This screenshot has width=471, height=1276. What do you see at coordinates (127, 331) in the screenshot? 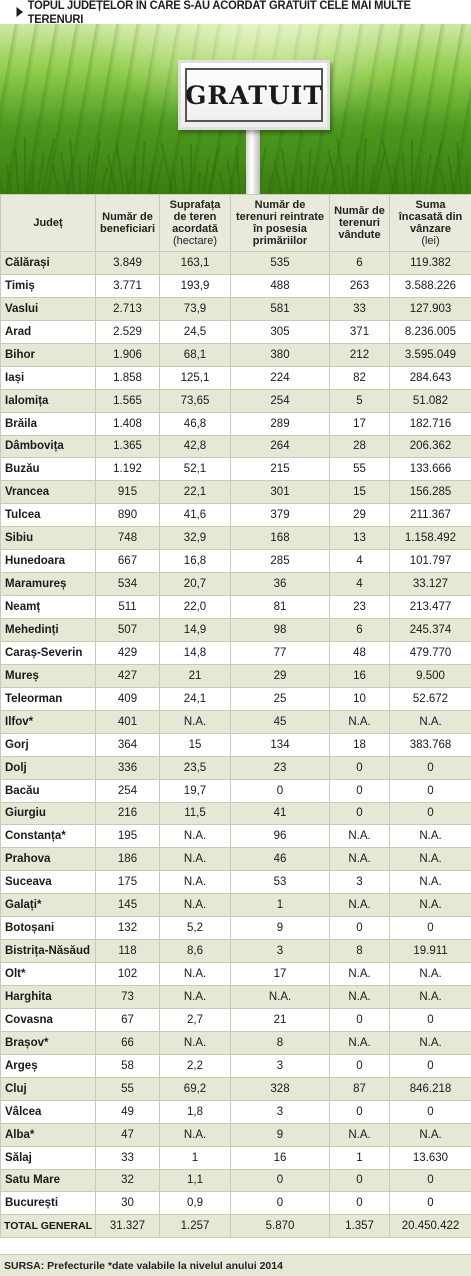
I see `cell-beneficiaries: 2.529` at bounding box center [127, 331].